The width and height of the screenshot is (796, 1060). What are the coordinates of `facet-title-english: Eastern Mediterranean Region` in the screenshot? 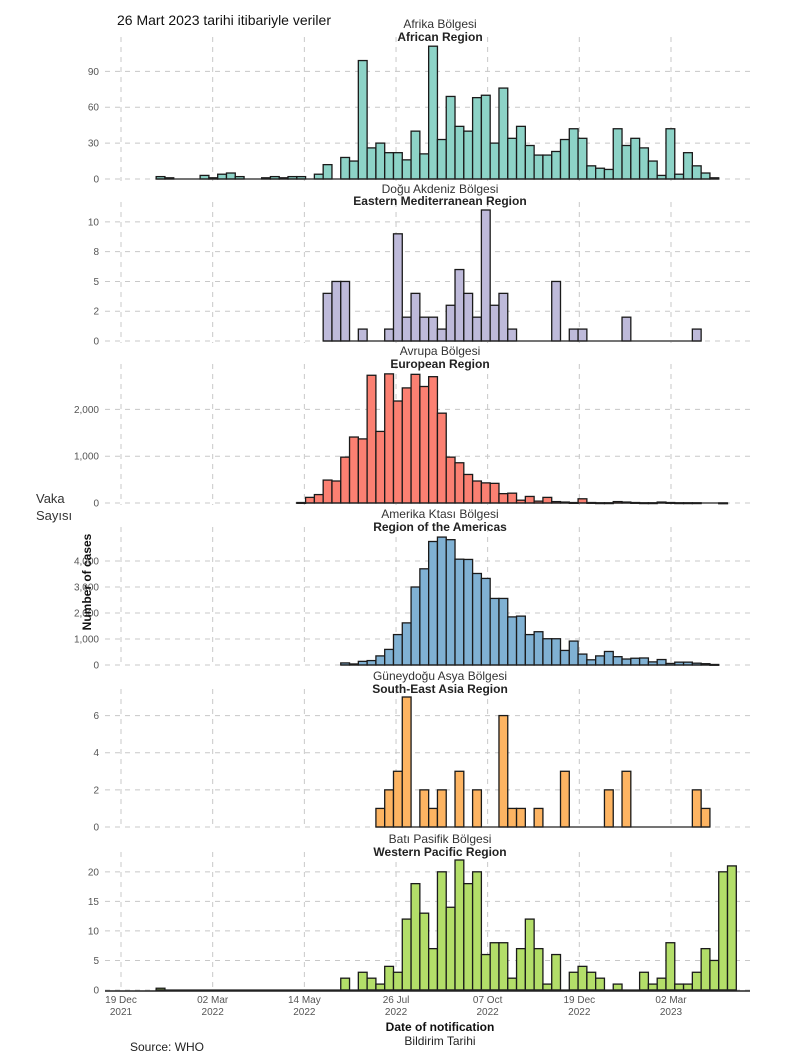 It's located at (439, 201).